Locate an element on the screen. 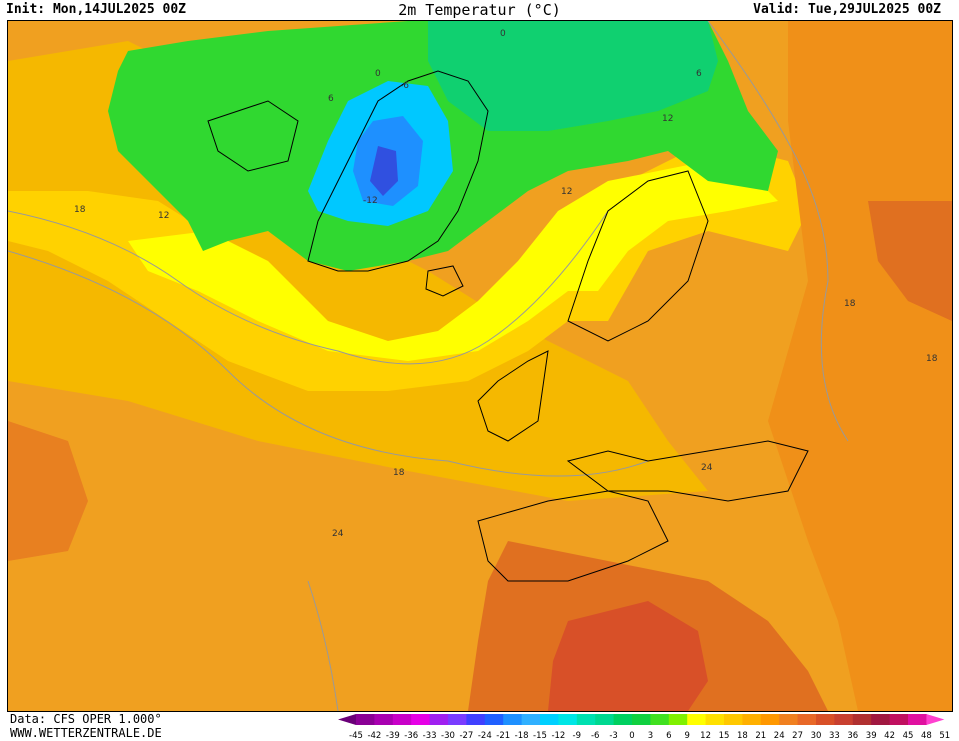  legend-tick-label: -24 is located at coordinates (485, 735).